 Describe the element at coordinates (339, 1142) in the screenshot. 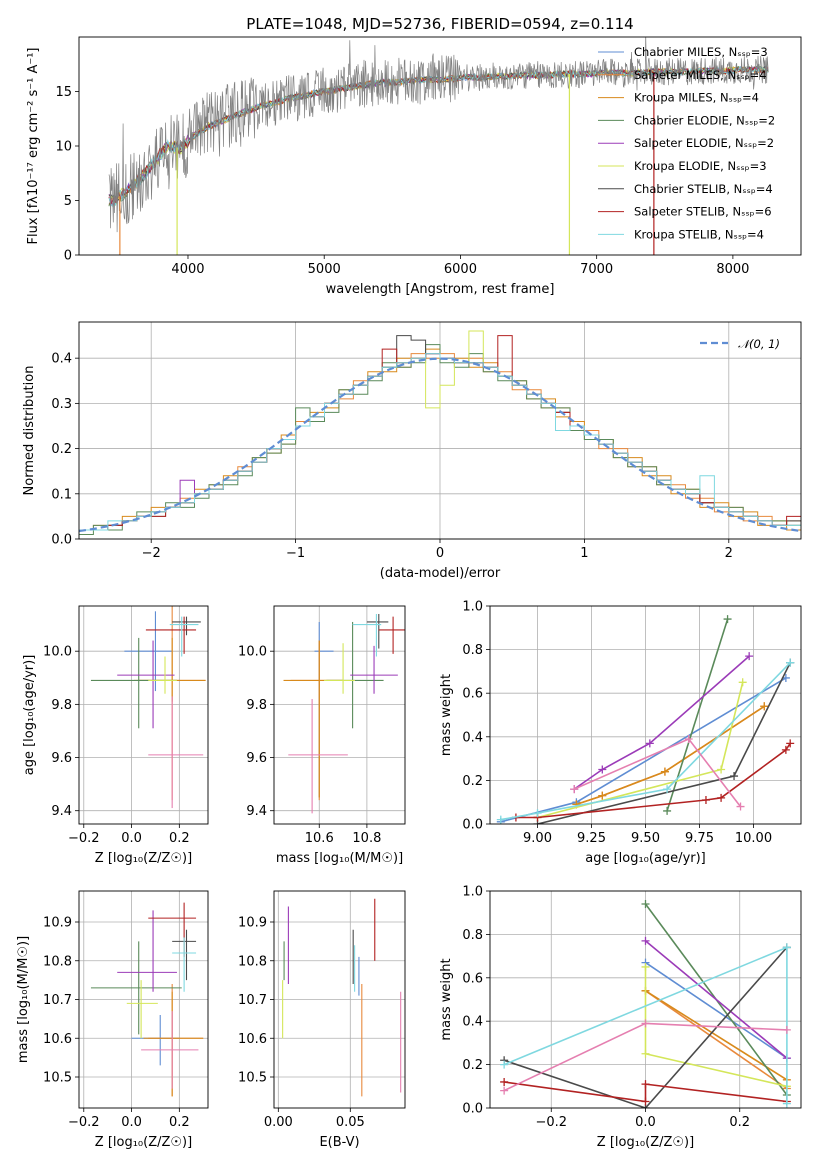

I see `x-axis-label: E(B-V)` at that location.